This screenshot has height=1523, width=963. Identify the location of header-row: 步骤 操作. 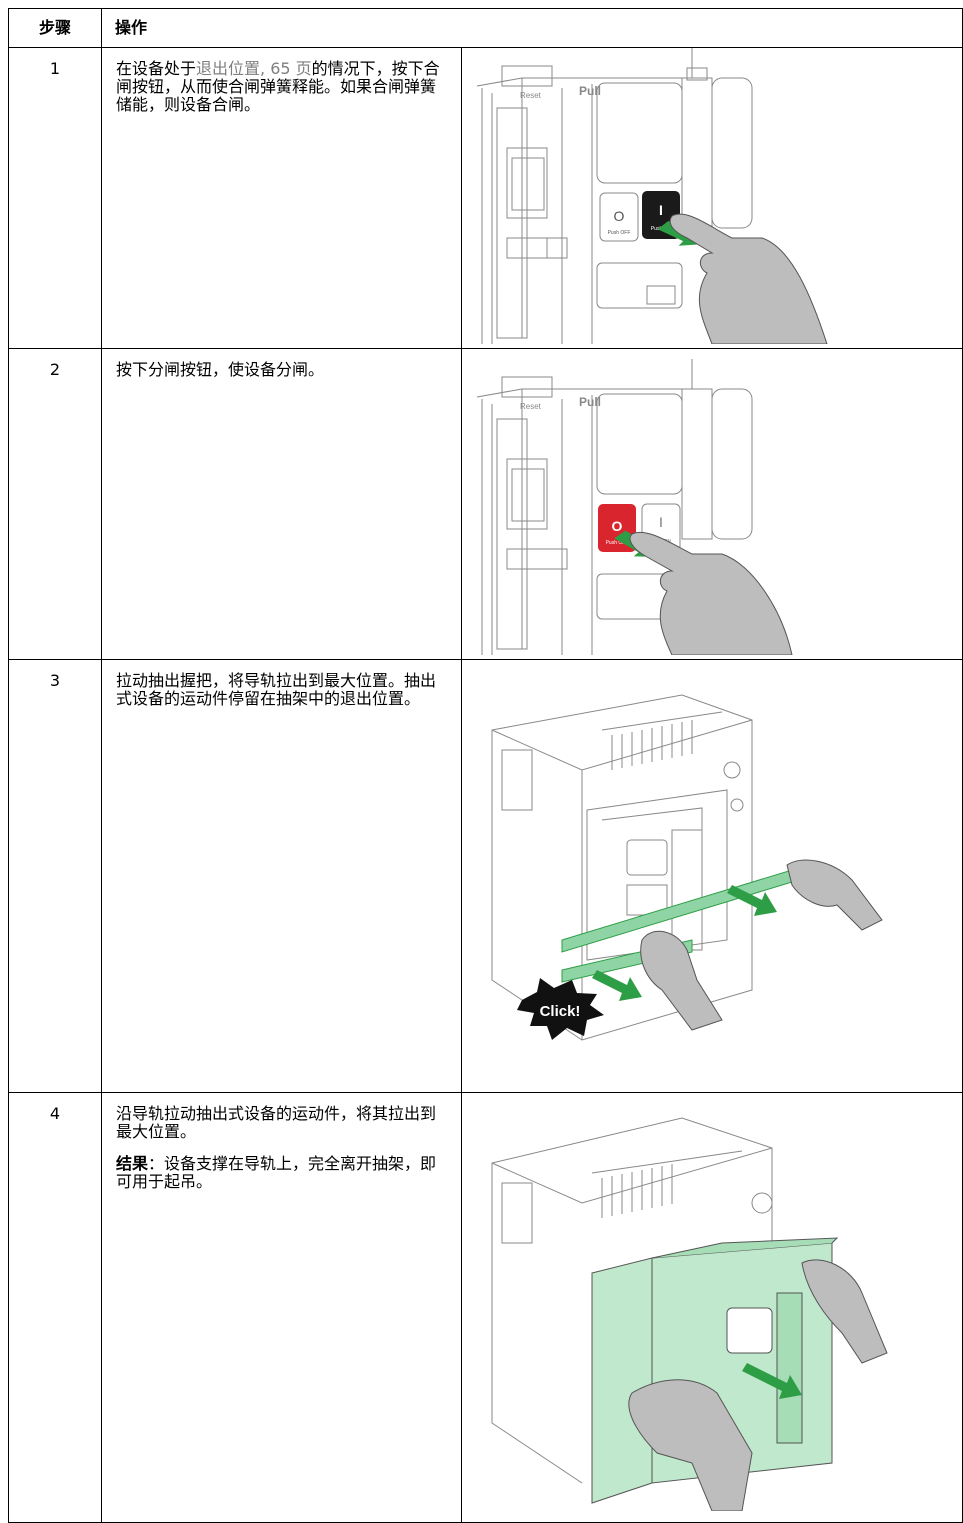
(485, 28).